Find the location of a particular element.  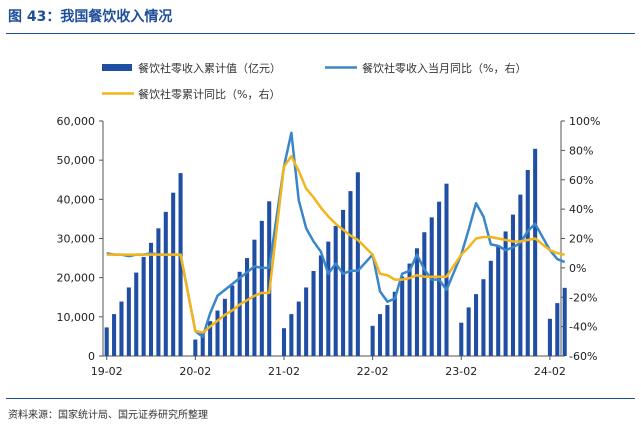

x-tick-label: 20-02 is located at coordinates (195, 371).